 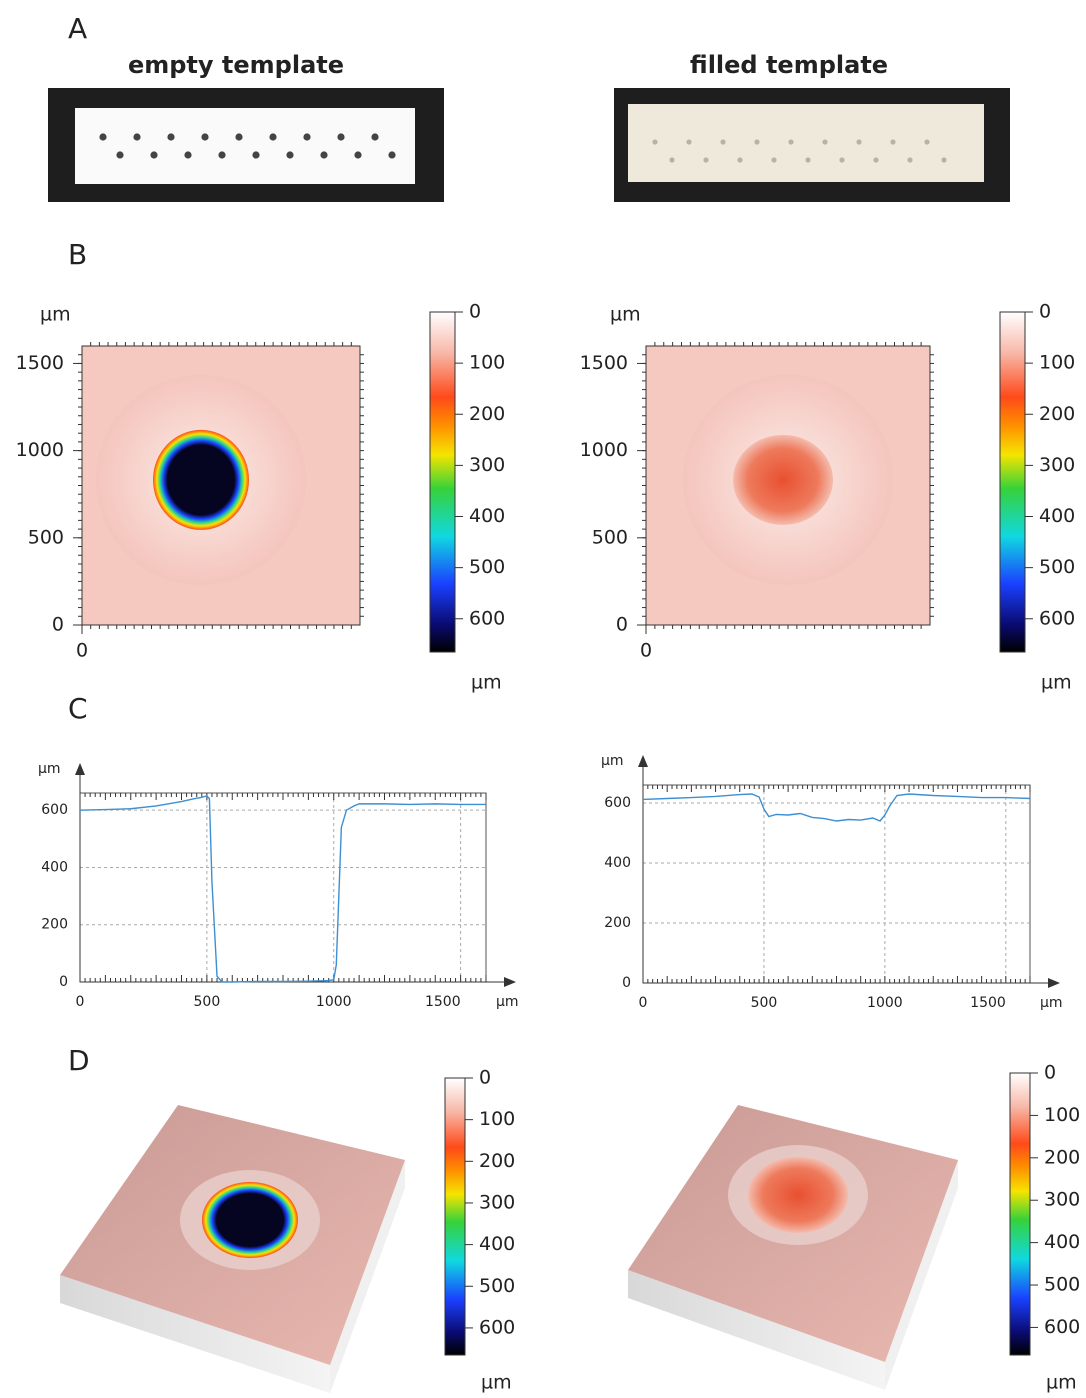 I want to click on panel-label: B, so click(x=77, y=254).